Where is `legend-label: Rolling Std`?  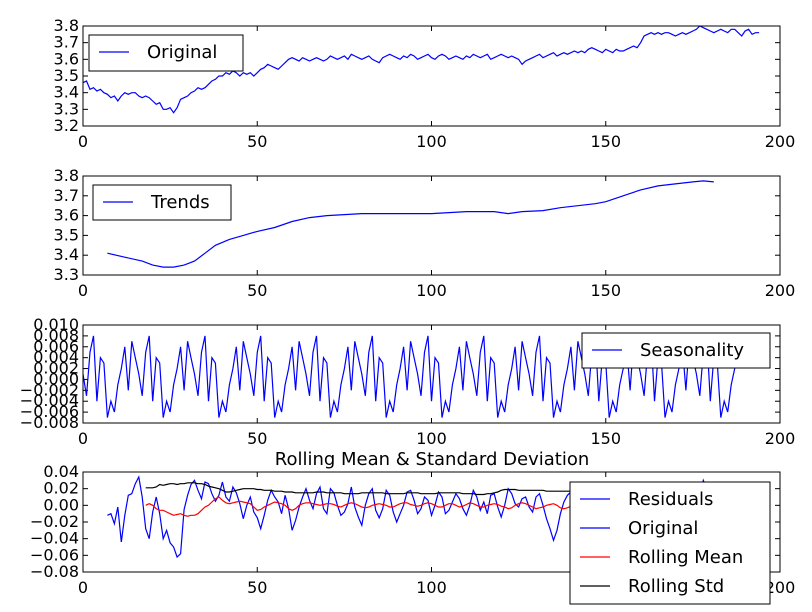
legend-label: Rolling Std is located at coordinates (676, 586).